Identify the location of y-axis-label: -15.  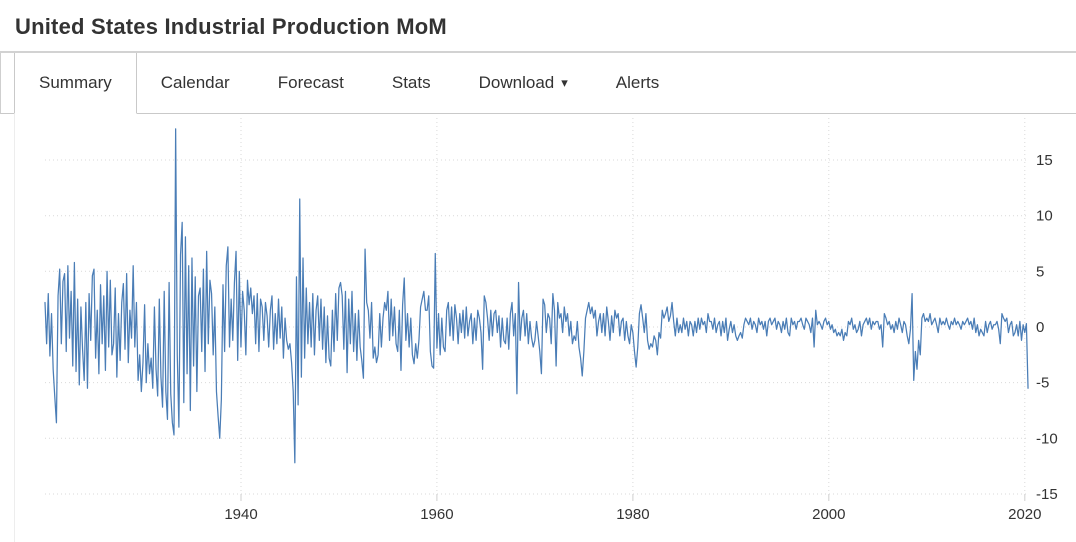
(1047, 494).